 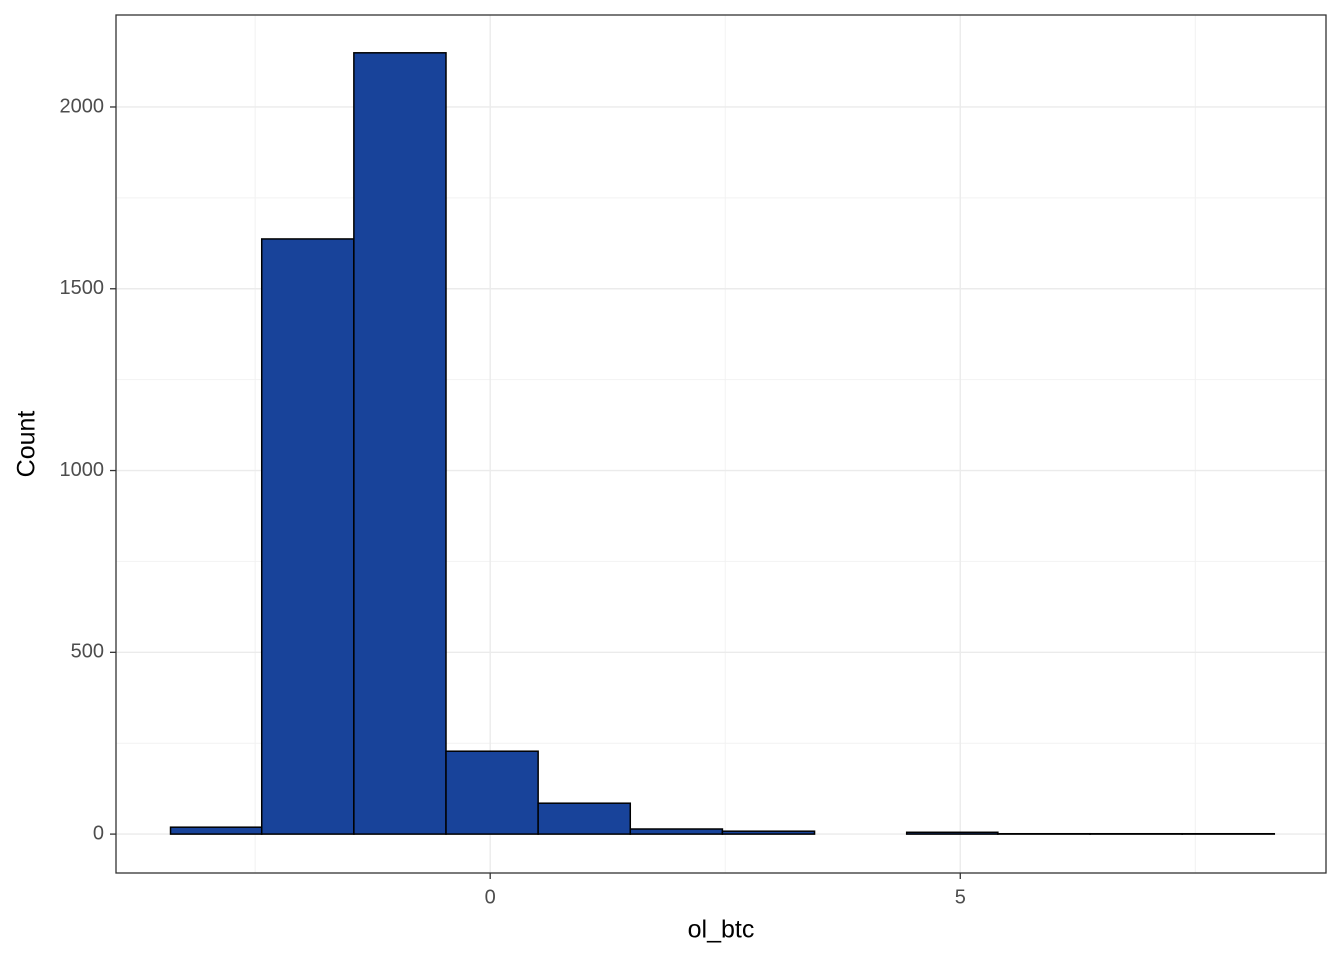 I want to click on y-tick-label: 0, so click(x=98, y=833).